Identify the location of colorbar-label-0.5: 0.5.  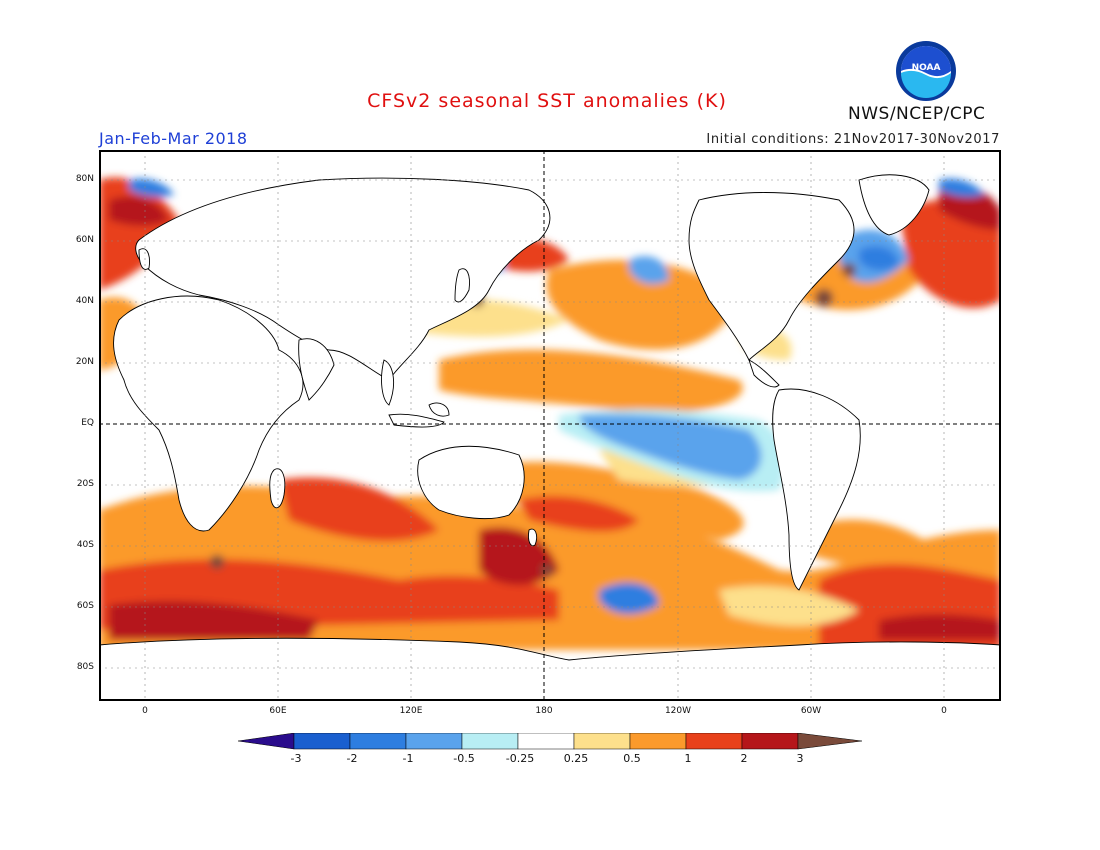
(632, 758).